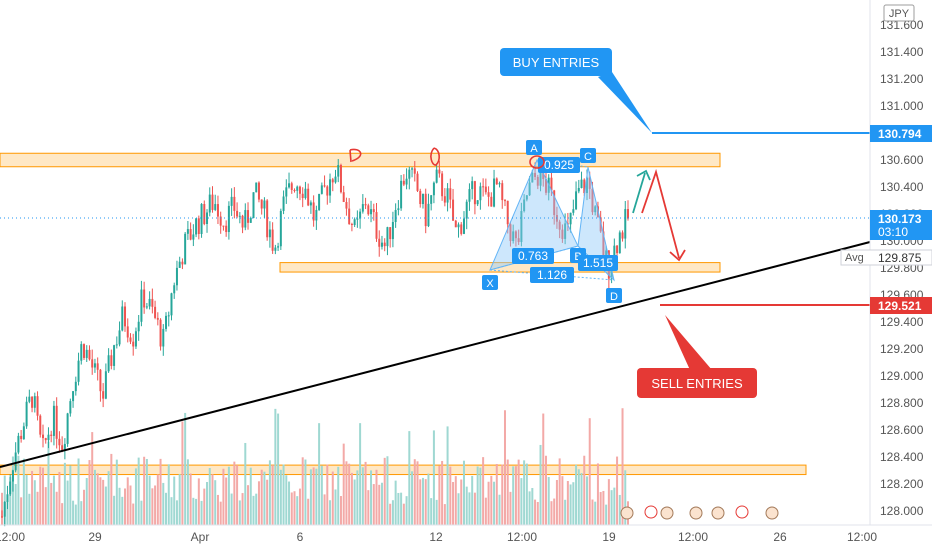  Describe the element at coordinates (552, 275) in the screenshot. I see `pattern-xd-dotted` at that location.